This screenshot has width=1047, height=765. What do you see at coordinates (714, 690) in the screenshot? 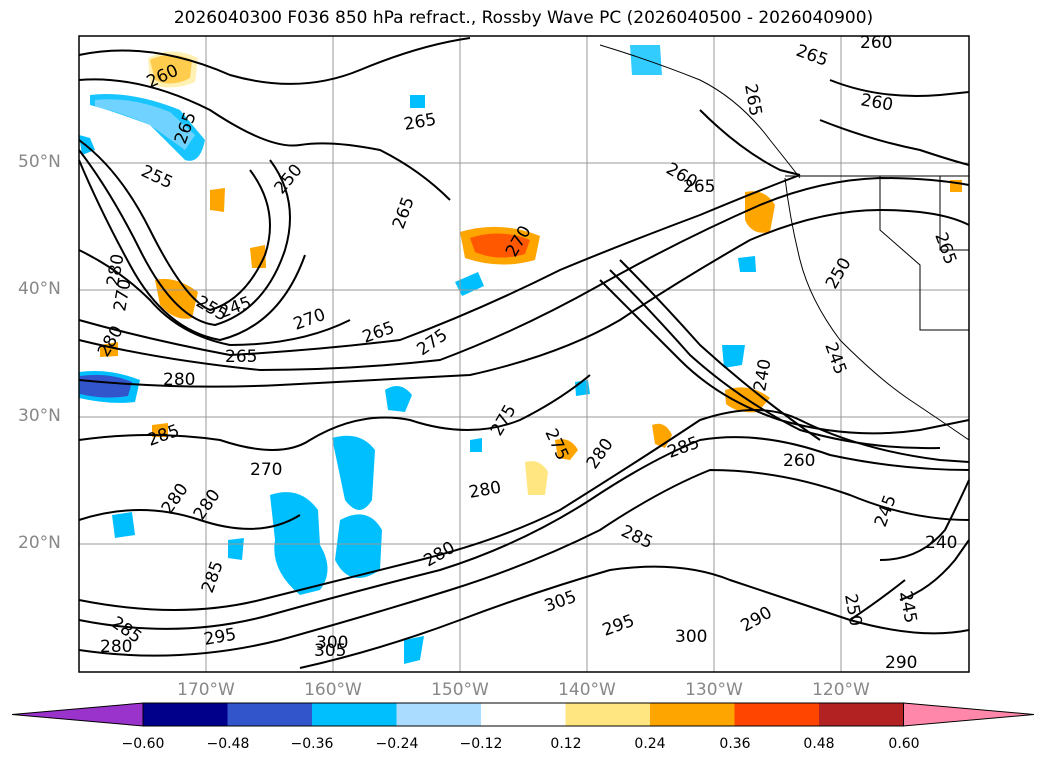
I see `lon-label-130w: 130°W` at bounding box center [714, 690].